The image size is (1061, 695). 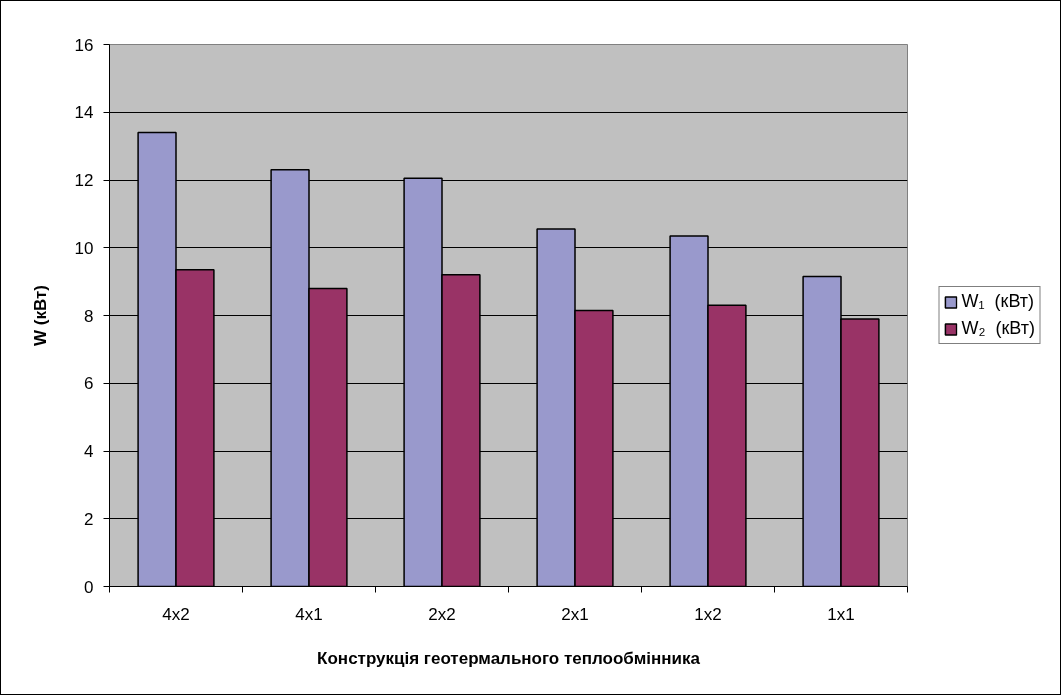 What do you see at coordinates (84, 45) in the screenshot?
I see `y-tick-label: 16` at bounding box center [84, 45].